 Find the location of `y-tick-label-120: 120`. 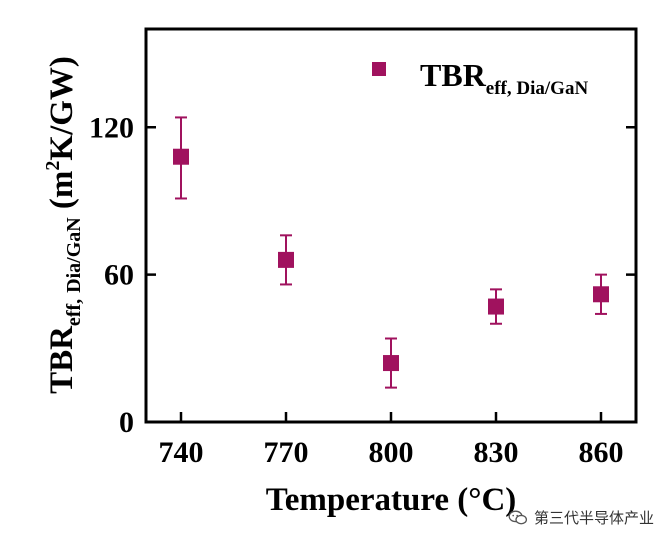

y-tick-label-120: 120 is located at coordinates (111, 127).